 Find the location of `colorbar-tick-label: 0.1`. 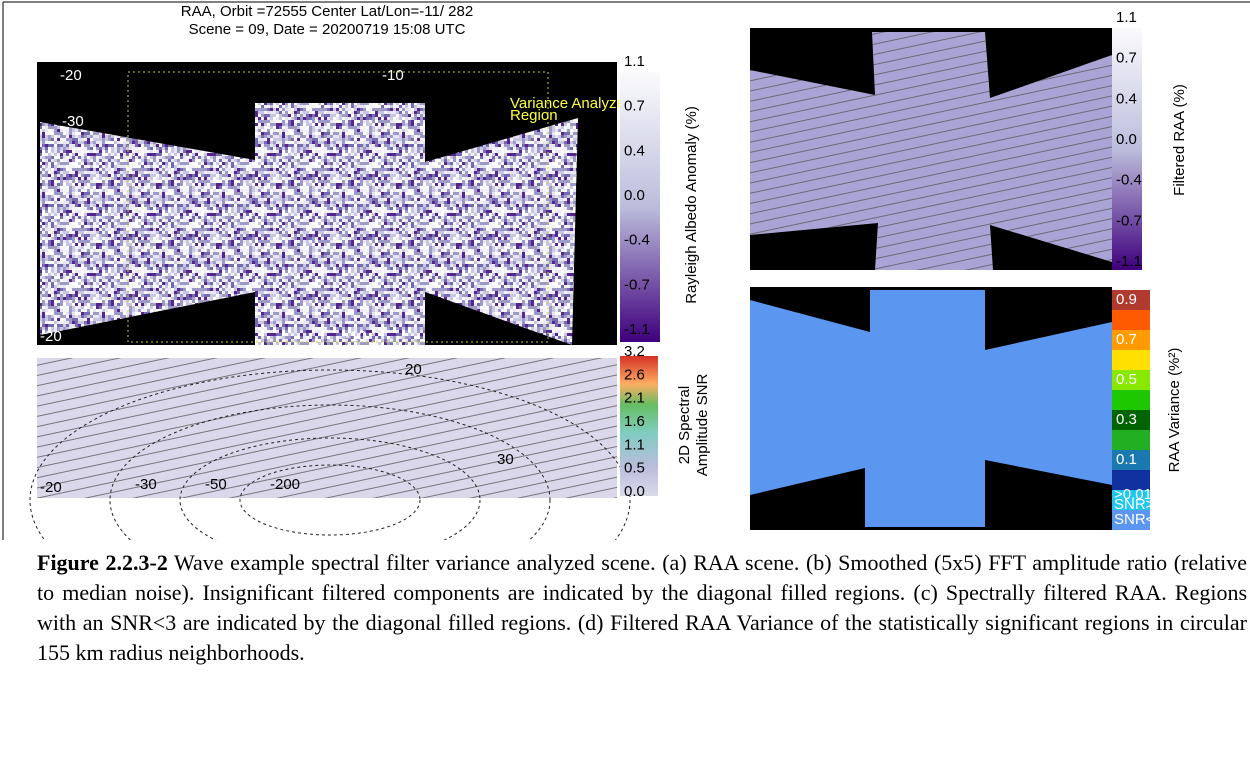

colorbar-tick-label: 0.1 is located at coordinates (1126, 459).